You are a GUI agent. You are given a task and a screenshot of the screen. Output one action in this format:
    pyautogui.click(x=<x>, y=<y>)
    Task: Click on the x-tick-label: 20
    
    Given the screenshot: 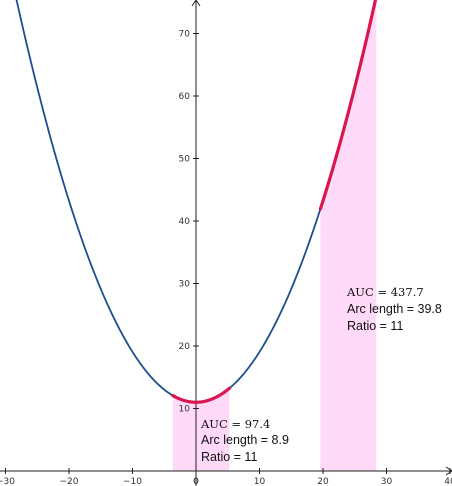 What is the action you would take?
    pyautogui.click(x=323, y=481)
    